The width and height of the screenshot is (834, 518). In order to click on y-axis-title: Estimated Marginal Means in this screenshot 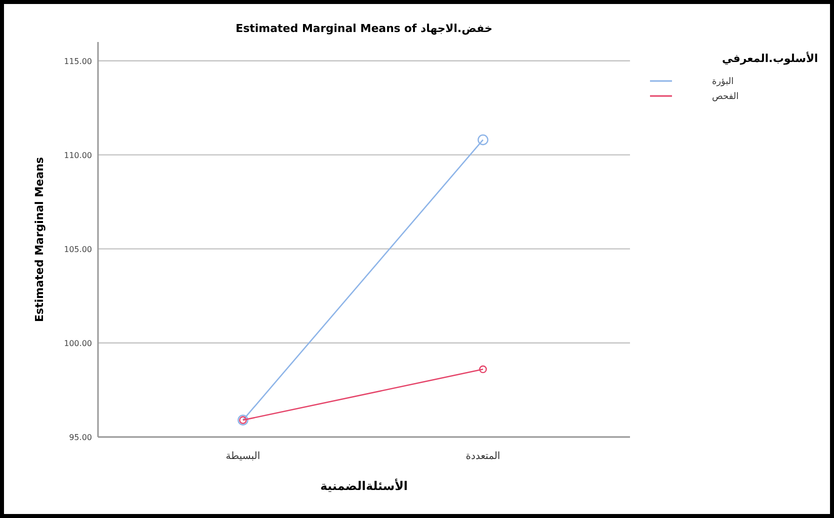, I will do `click(39, 239)`.